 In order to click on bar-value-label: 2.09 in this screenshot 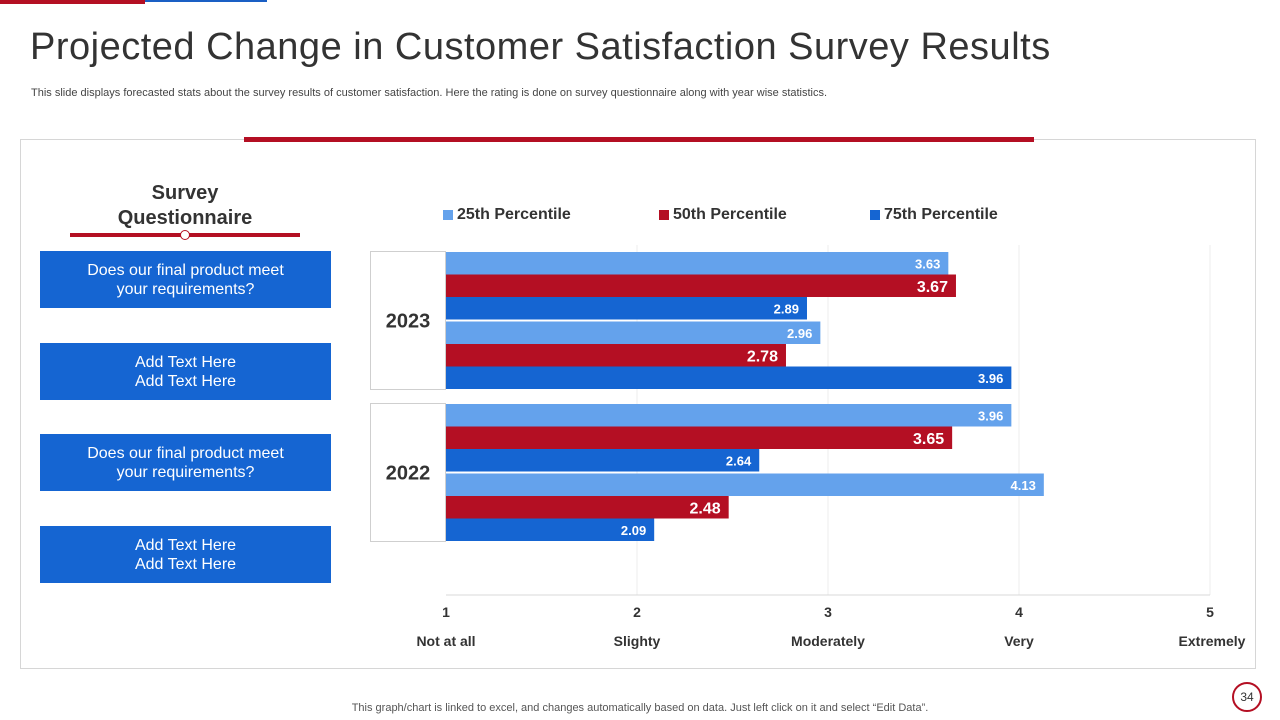, I will do `click(633, 530)`.